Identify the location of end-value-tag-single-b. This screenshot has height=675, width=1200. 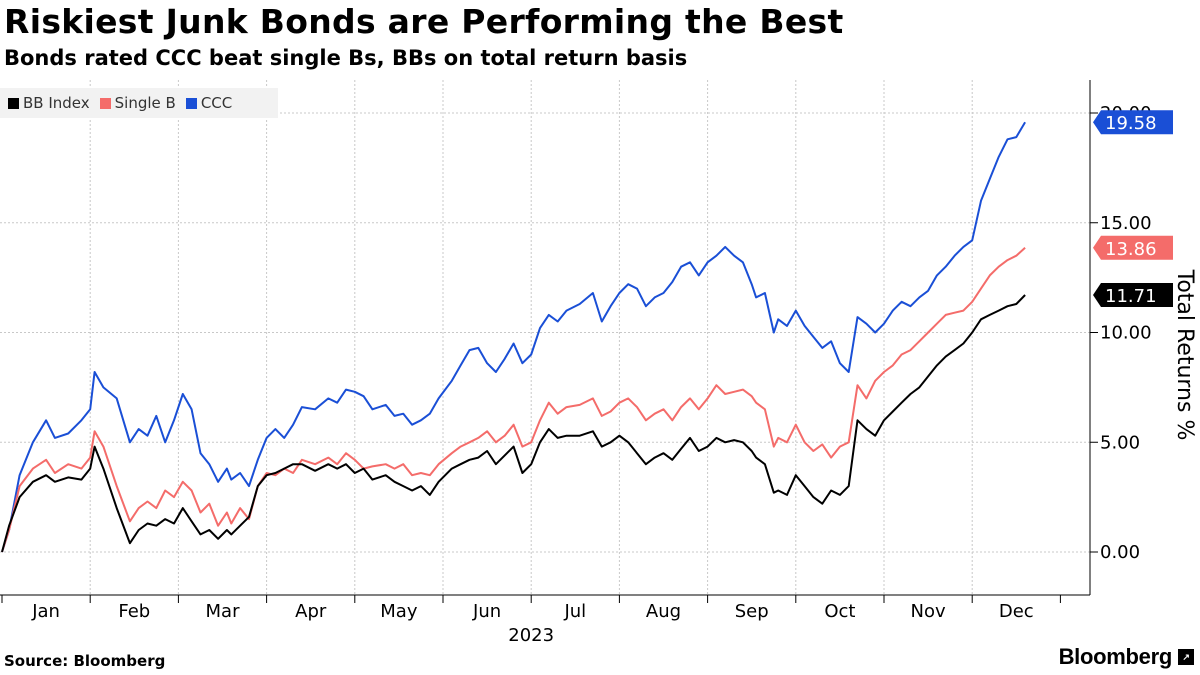
(1133, 247).